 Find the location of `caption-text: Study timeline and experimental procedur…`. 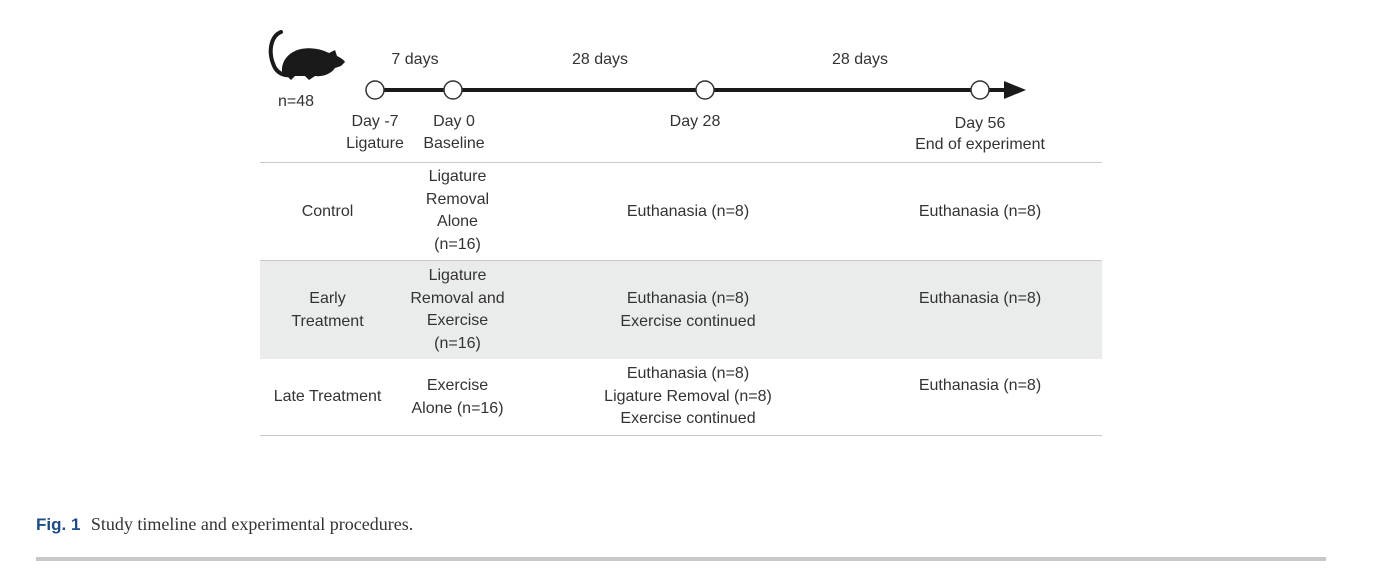

caption-text: Study timeline and experimental procedur… is located at coordinates (252, 524).